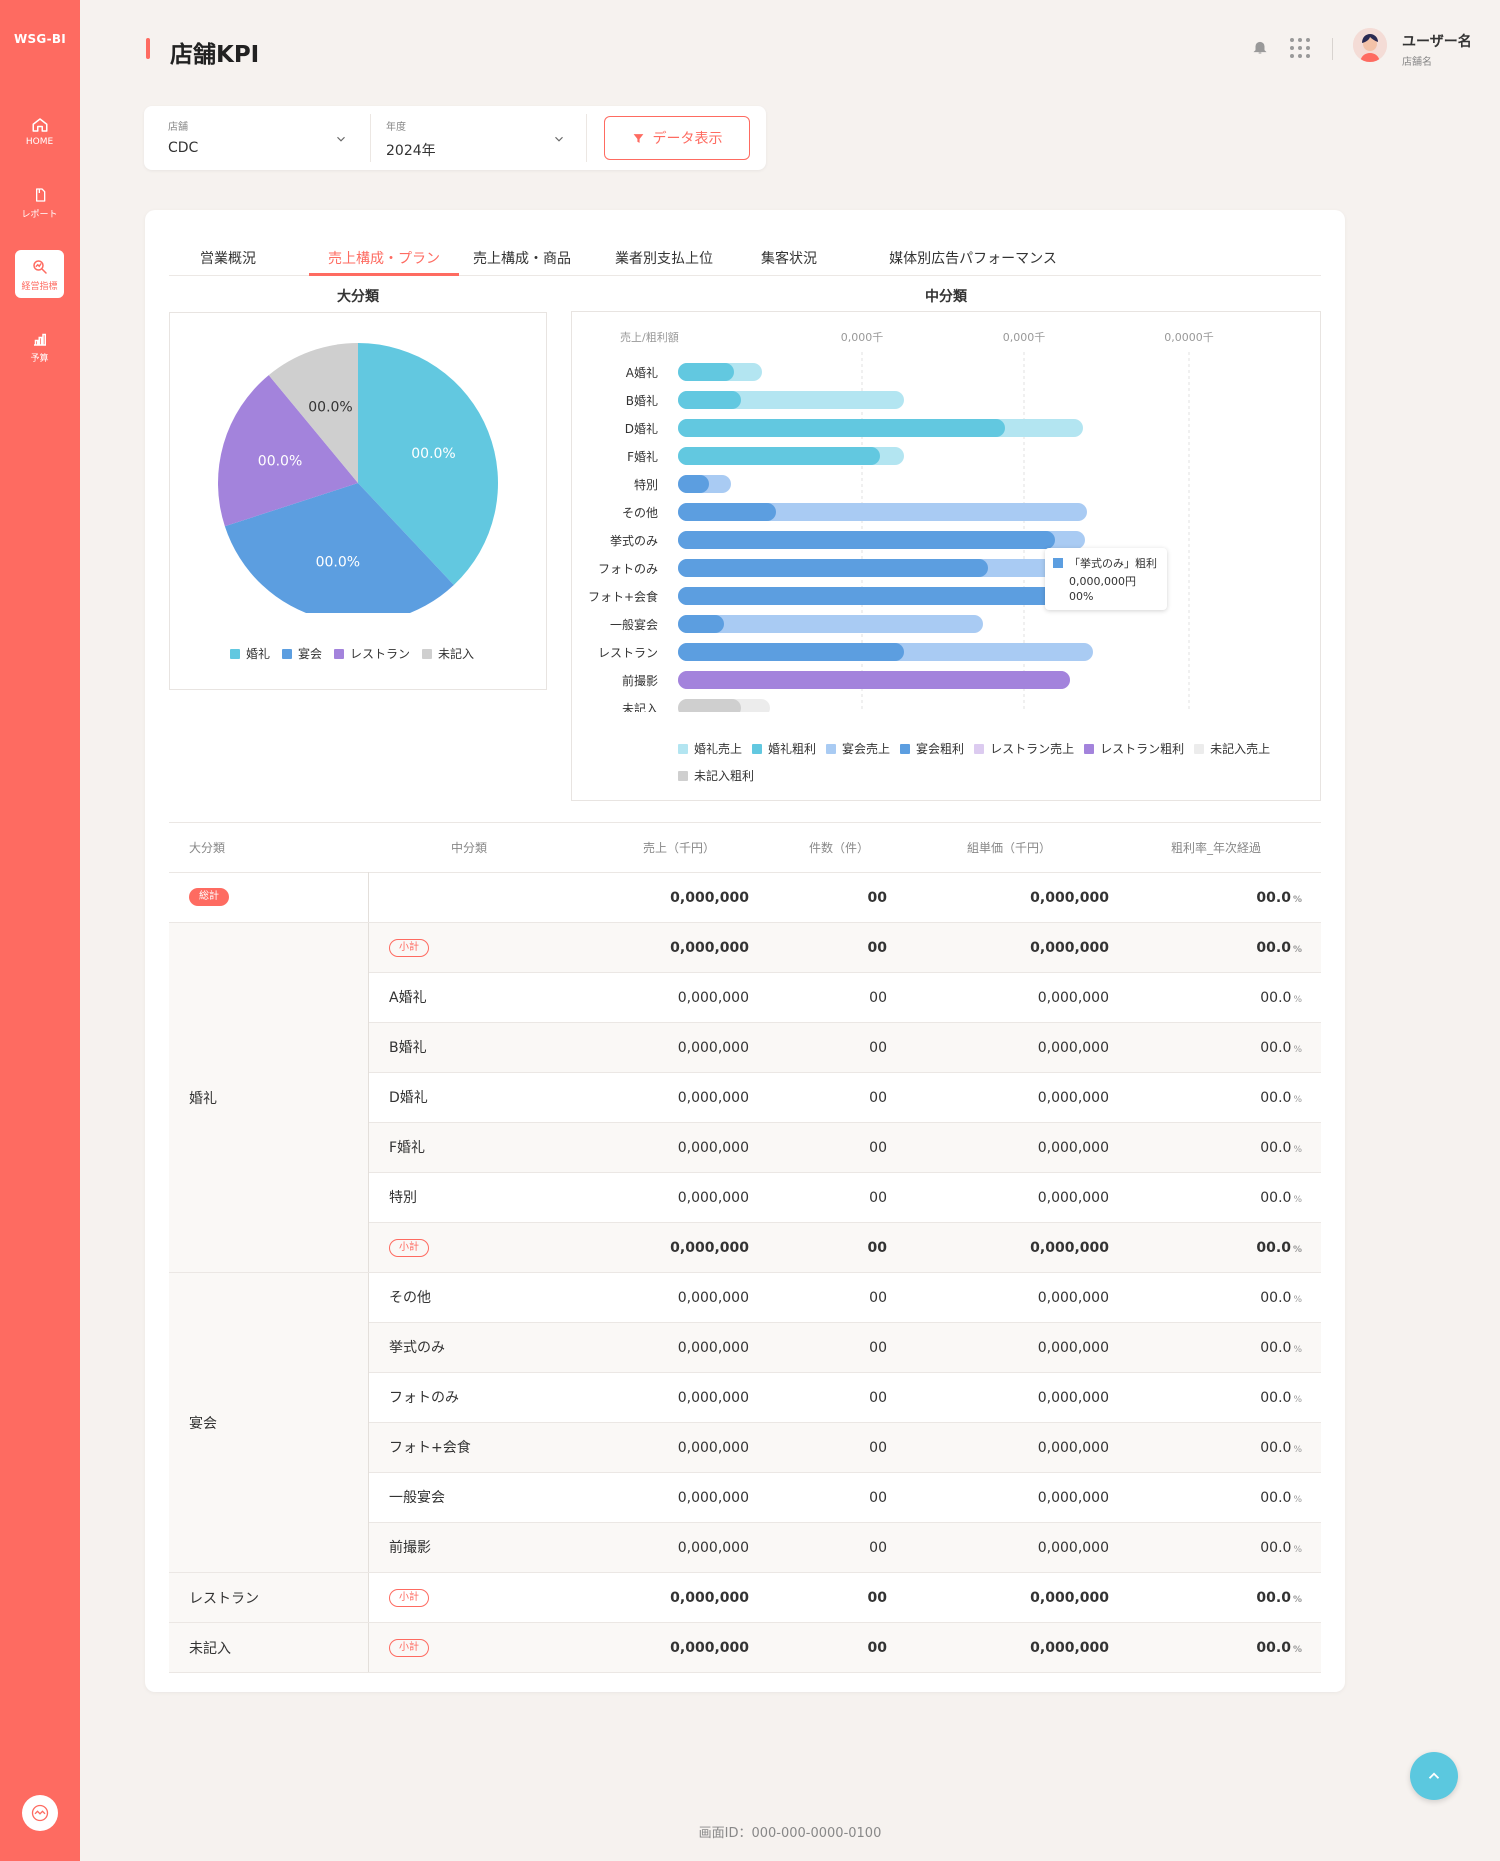  I want to click on pie-chart: 00.0% 00.0% 00.0% 00.0%, so click(358, 478).